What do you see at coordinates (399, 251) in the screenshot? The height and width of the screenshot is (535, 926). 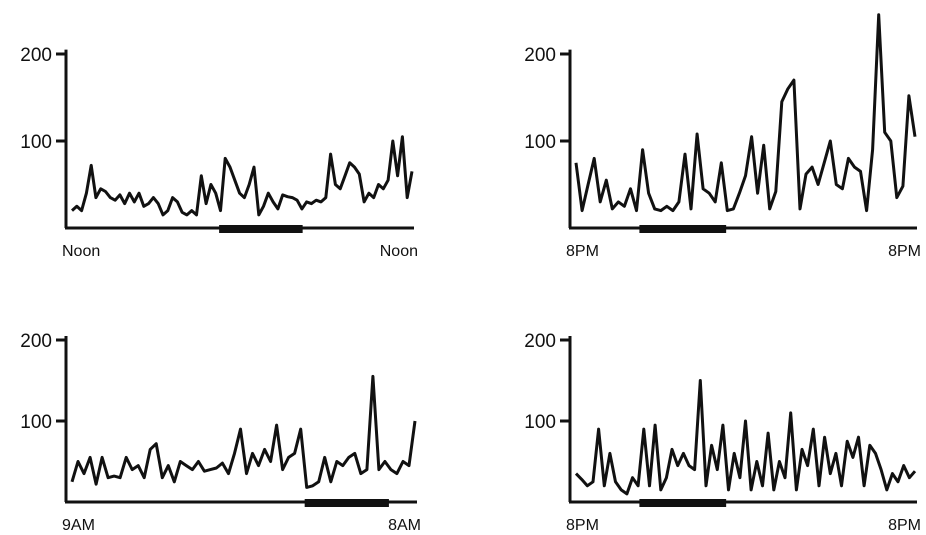 I see `x-end-label: Noon` at bounding box center [399, 251].